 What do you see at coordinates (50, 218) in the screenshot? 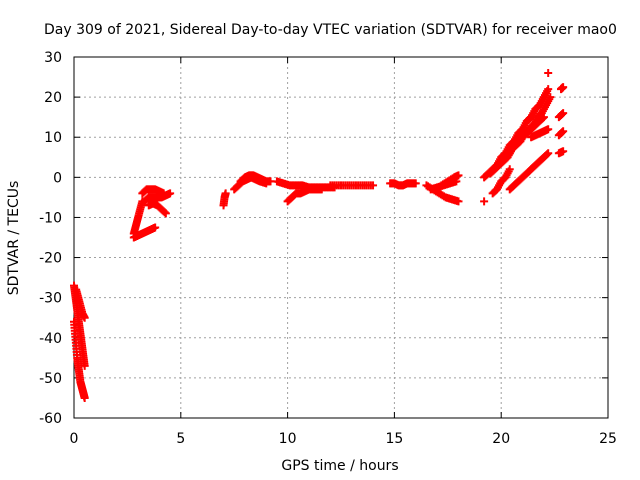
I see `y-tick-label: -10` at bounding box center [50, 218].